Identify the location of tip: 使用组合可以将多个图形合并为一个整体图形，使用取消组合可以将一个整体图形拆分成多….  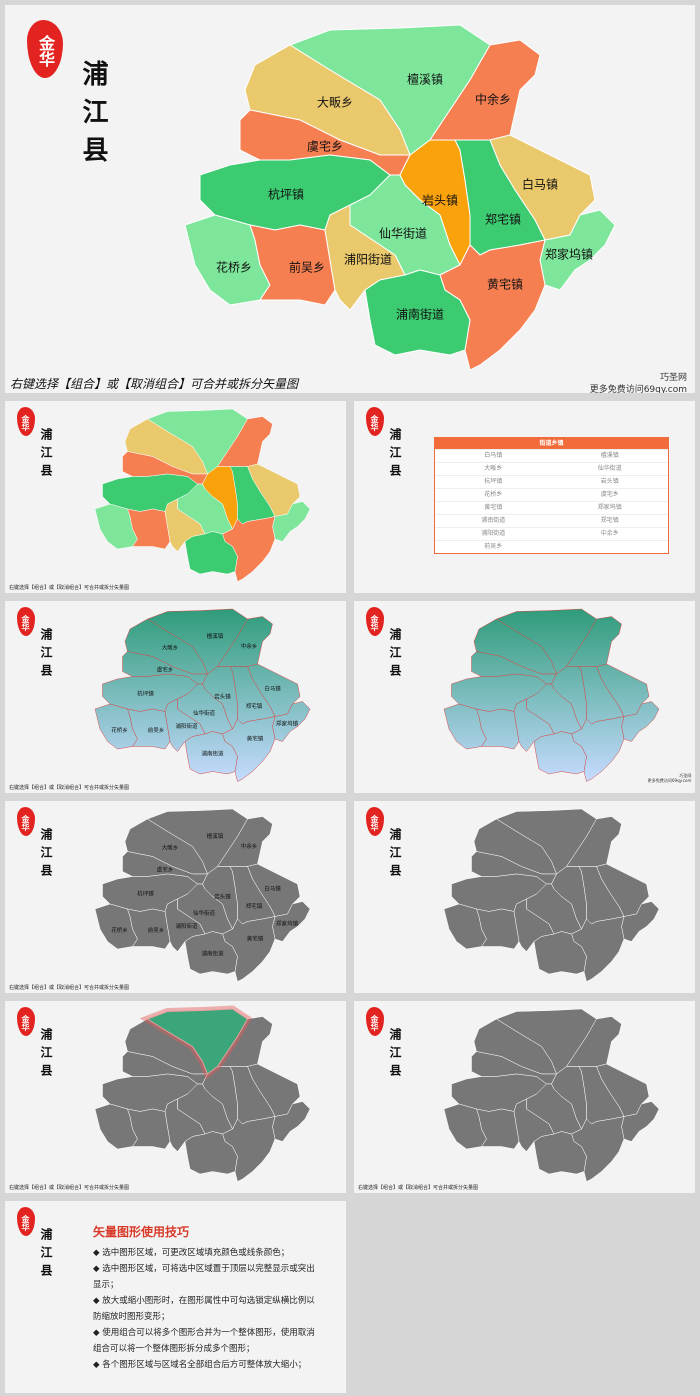
(204, 1341).